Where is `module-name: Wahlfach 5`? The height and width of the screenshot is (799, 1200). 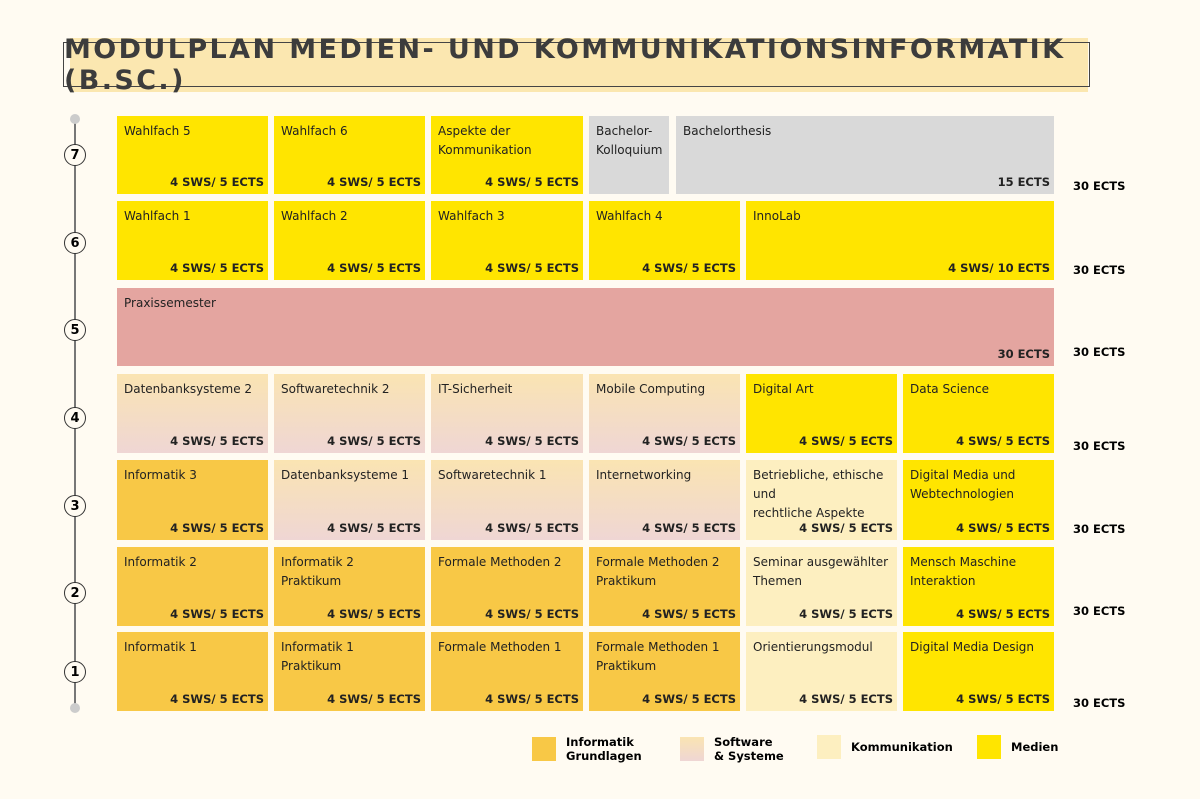 module-name: Wahlfach 5 is located at coordinates (157, 131).